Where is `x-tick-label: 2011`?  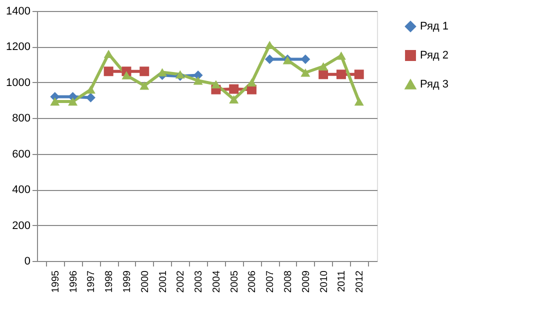 x-tick-label: 2011 is located at coordinates (342, 281).